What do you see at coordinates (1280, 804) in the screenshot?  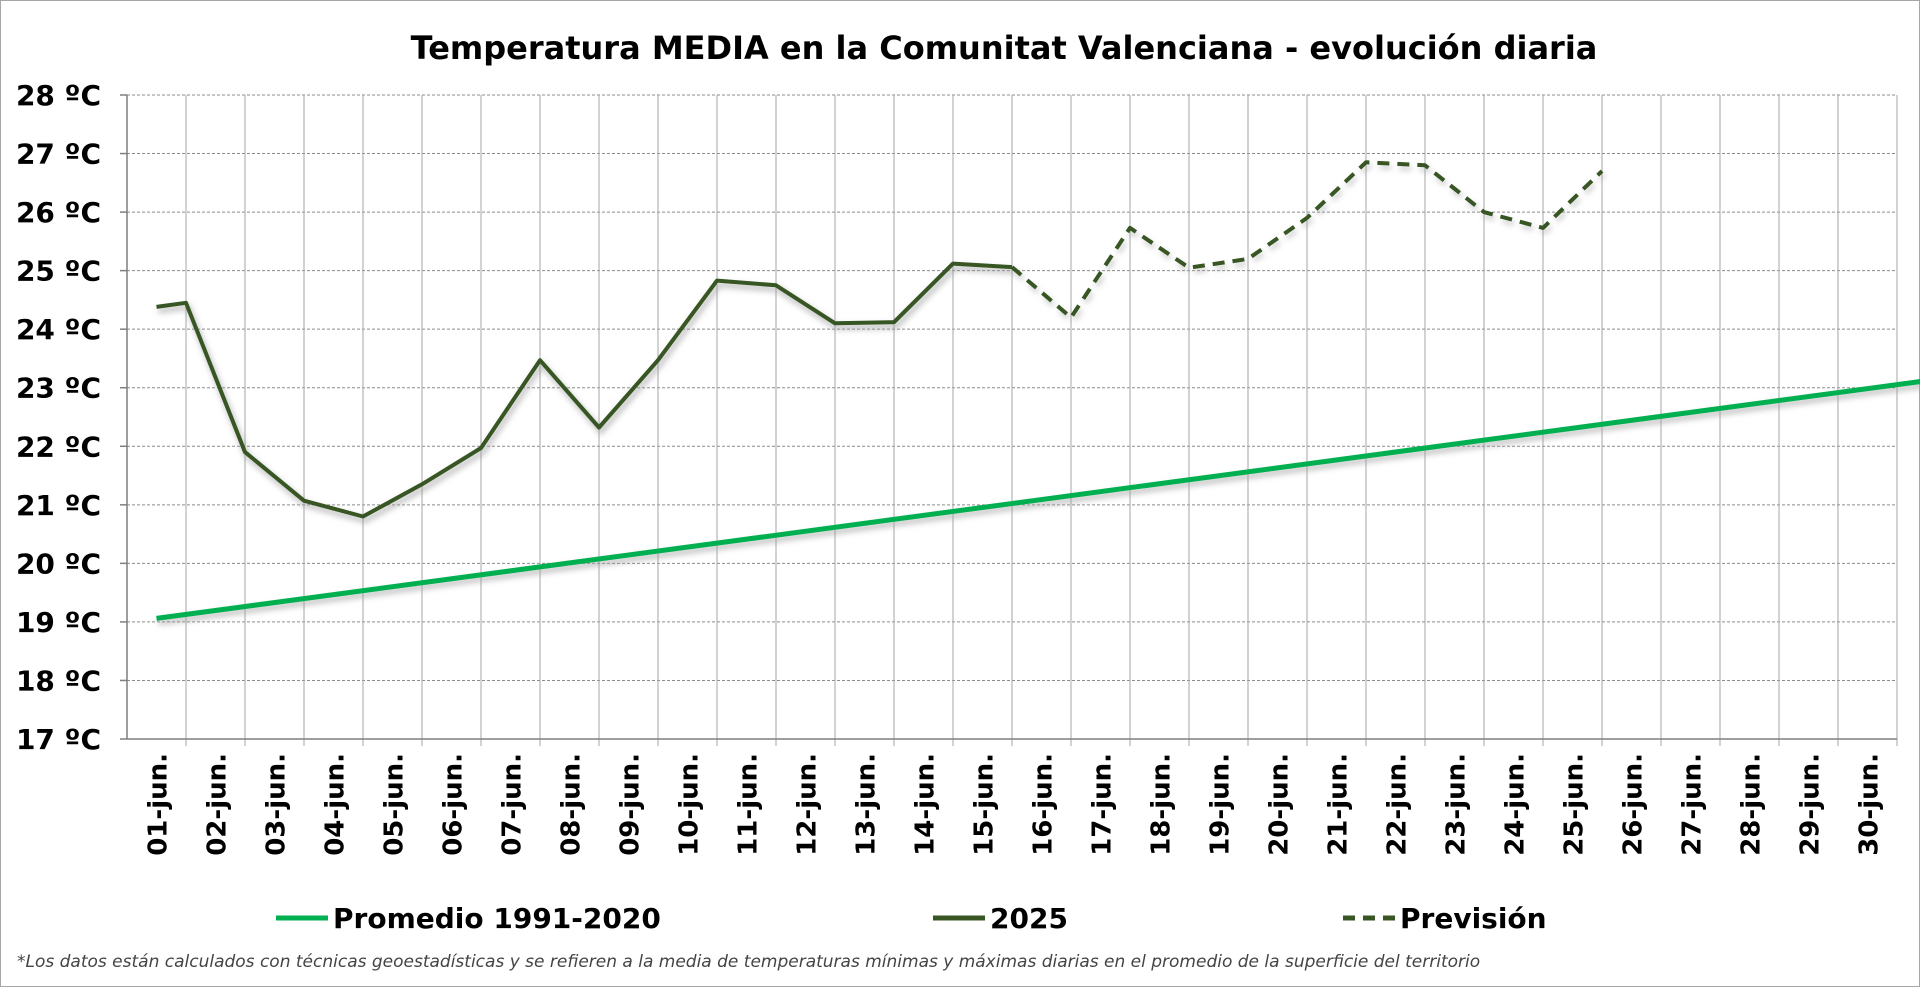 I see `x-tick-label: 20-jun.` at bounding box center [1280, 804].